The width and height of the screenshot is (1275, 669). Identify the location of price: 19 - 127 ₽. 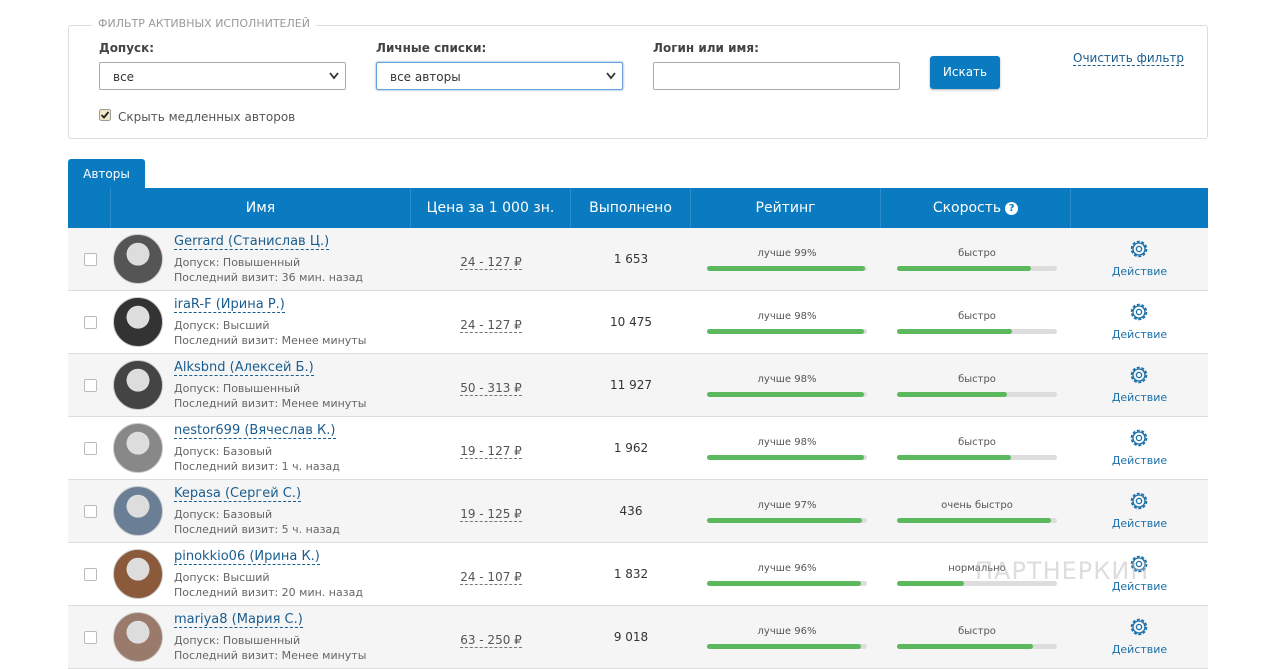
(491, 451).